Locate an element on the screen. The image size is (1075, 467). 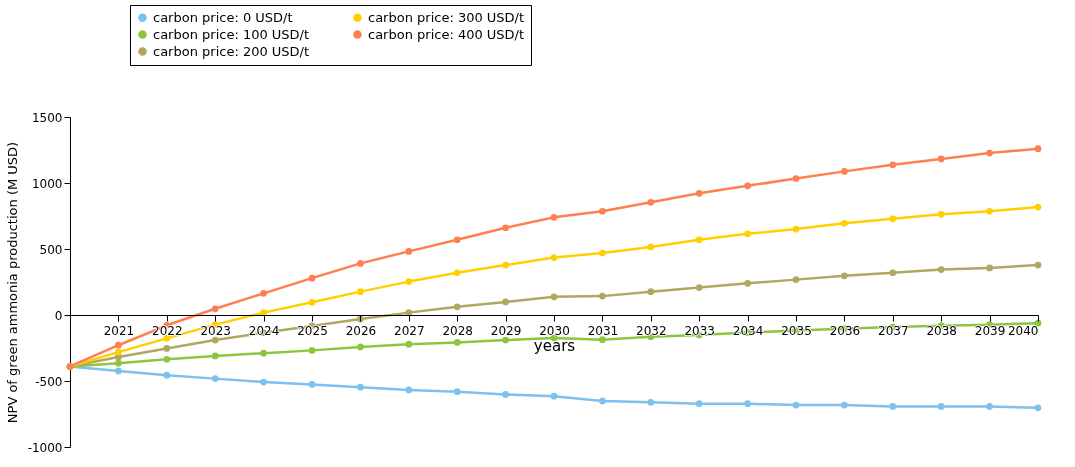
x-tick-label: 2027 is located at coordinates (409, 330).